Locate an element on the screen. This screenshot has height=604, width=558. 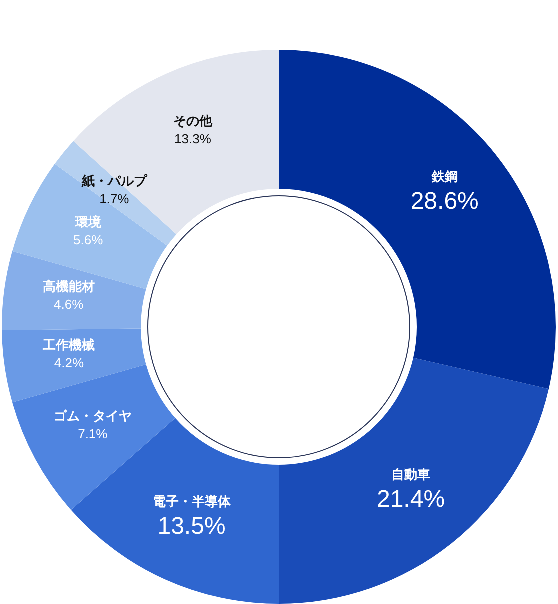
data-label: 13.3% is located at coordinates (193, 138).